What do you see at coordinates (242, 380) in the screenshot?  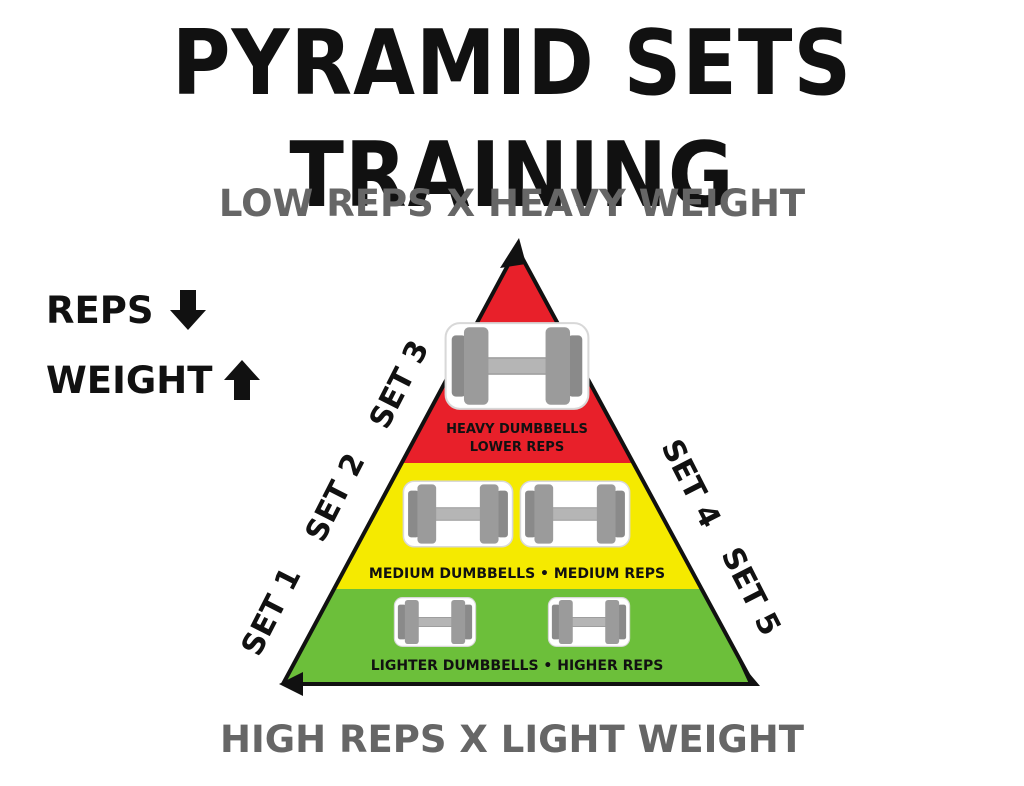 I see `arrow-up-icon` at bounding box center [242, 380].